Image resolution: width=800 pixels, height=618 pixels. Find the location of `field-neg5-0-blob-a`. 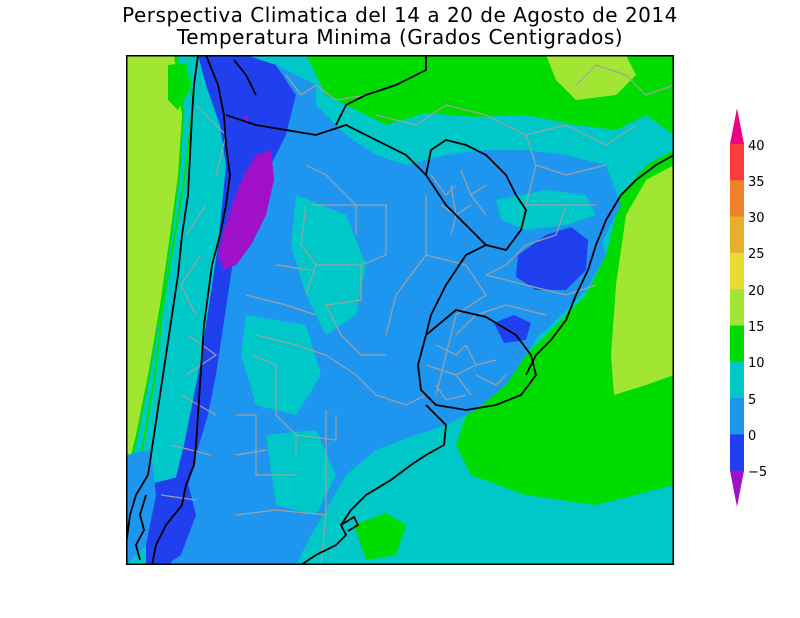

field-neg5-0-blob-a is located at coordinates (552, 258).